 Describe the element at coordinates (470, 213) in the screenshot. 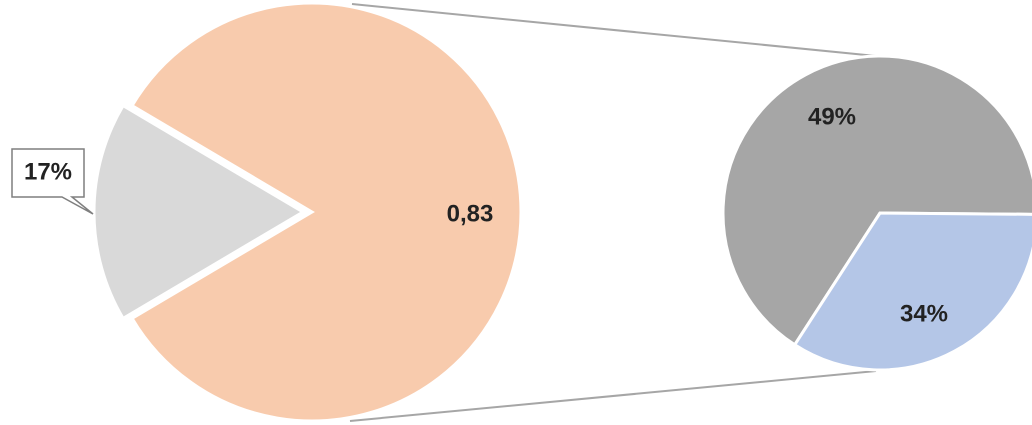

I see `main-slice-label: 0,83` at that location.